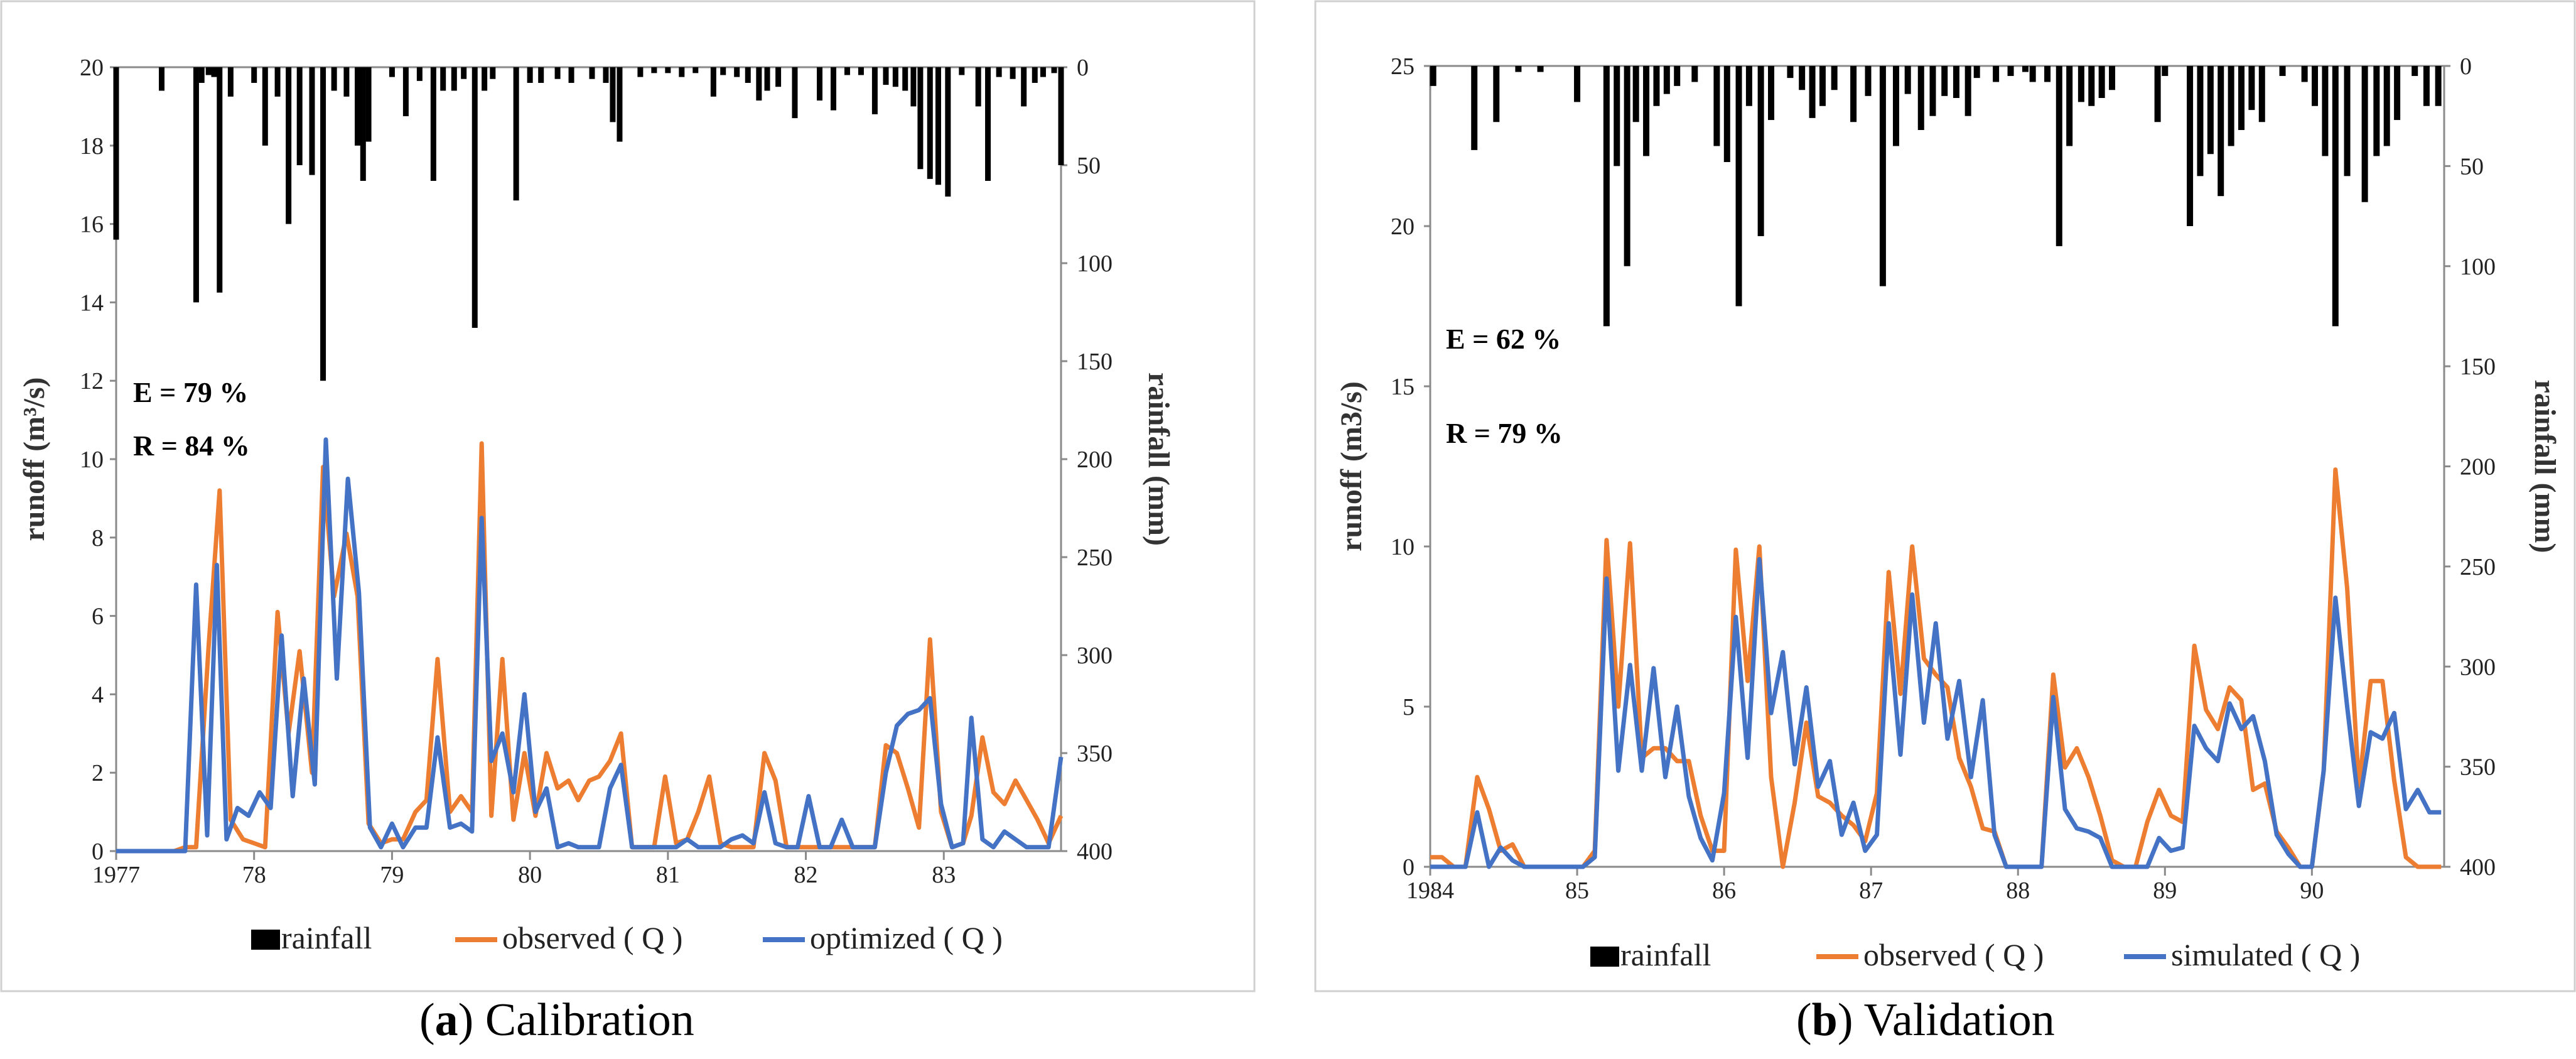 Image resolution: width=2576 pixels, height=1059 pixels. Describe the element at coordinates (92, 68) in the screenshot. I see `pa-y-tick-label: 20` at that location.